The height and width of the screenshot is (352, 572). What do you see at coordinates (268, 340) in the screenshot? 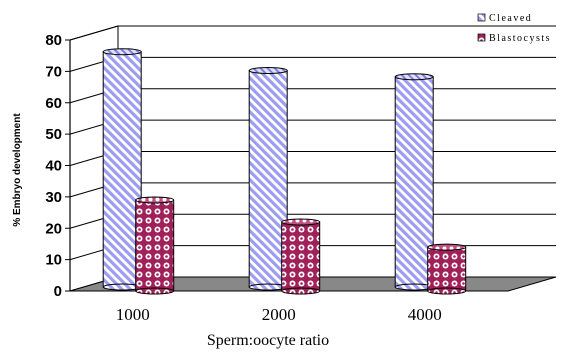
I see `x-axis-label: Sperm:oocyte ratio` at bounding box center [268, 340].